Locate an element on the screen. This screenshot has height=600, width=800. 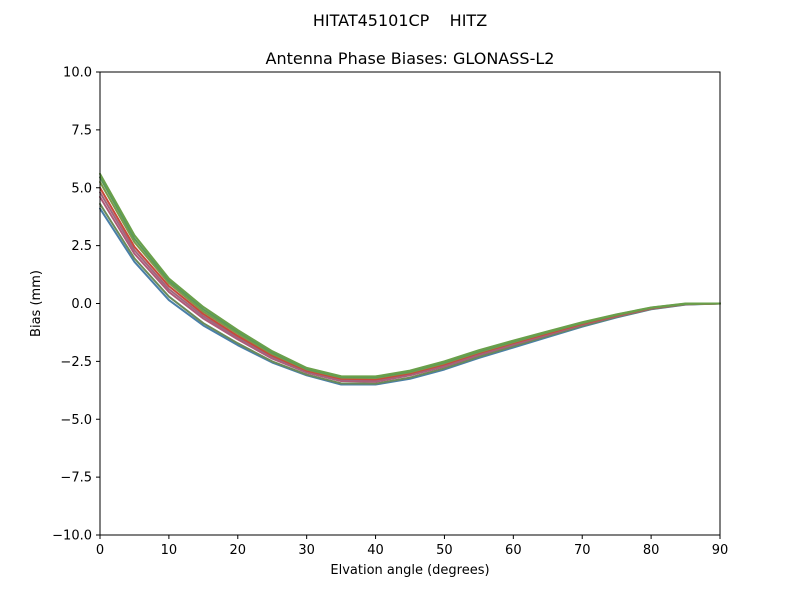
y-tick-label: 10.0 is located at coordinates (77, 73).